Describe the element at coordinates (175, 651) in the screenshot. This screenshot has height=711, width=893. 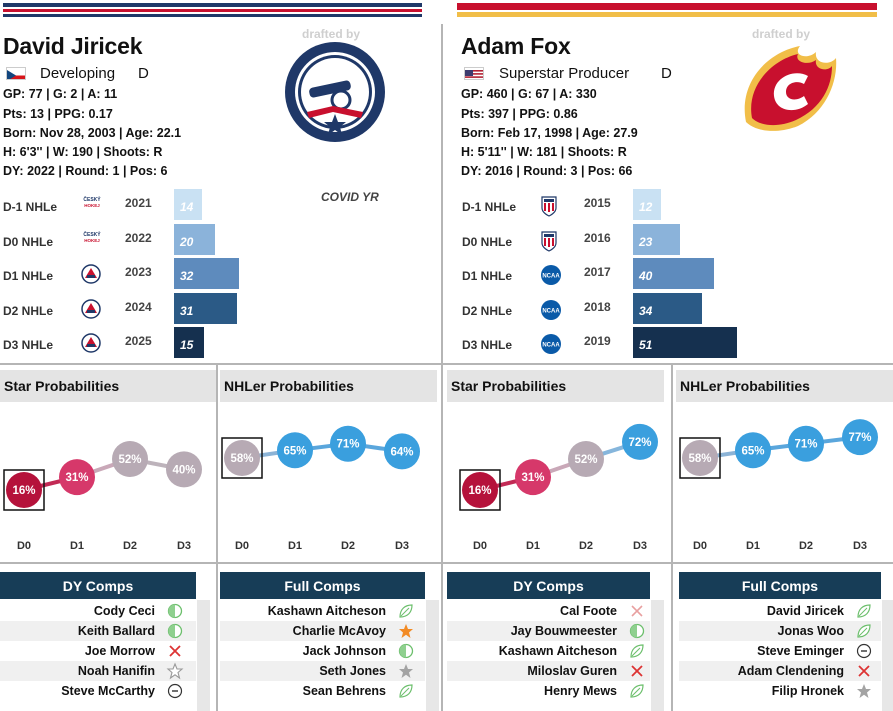
I see `x-icon` at that location.